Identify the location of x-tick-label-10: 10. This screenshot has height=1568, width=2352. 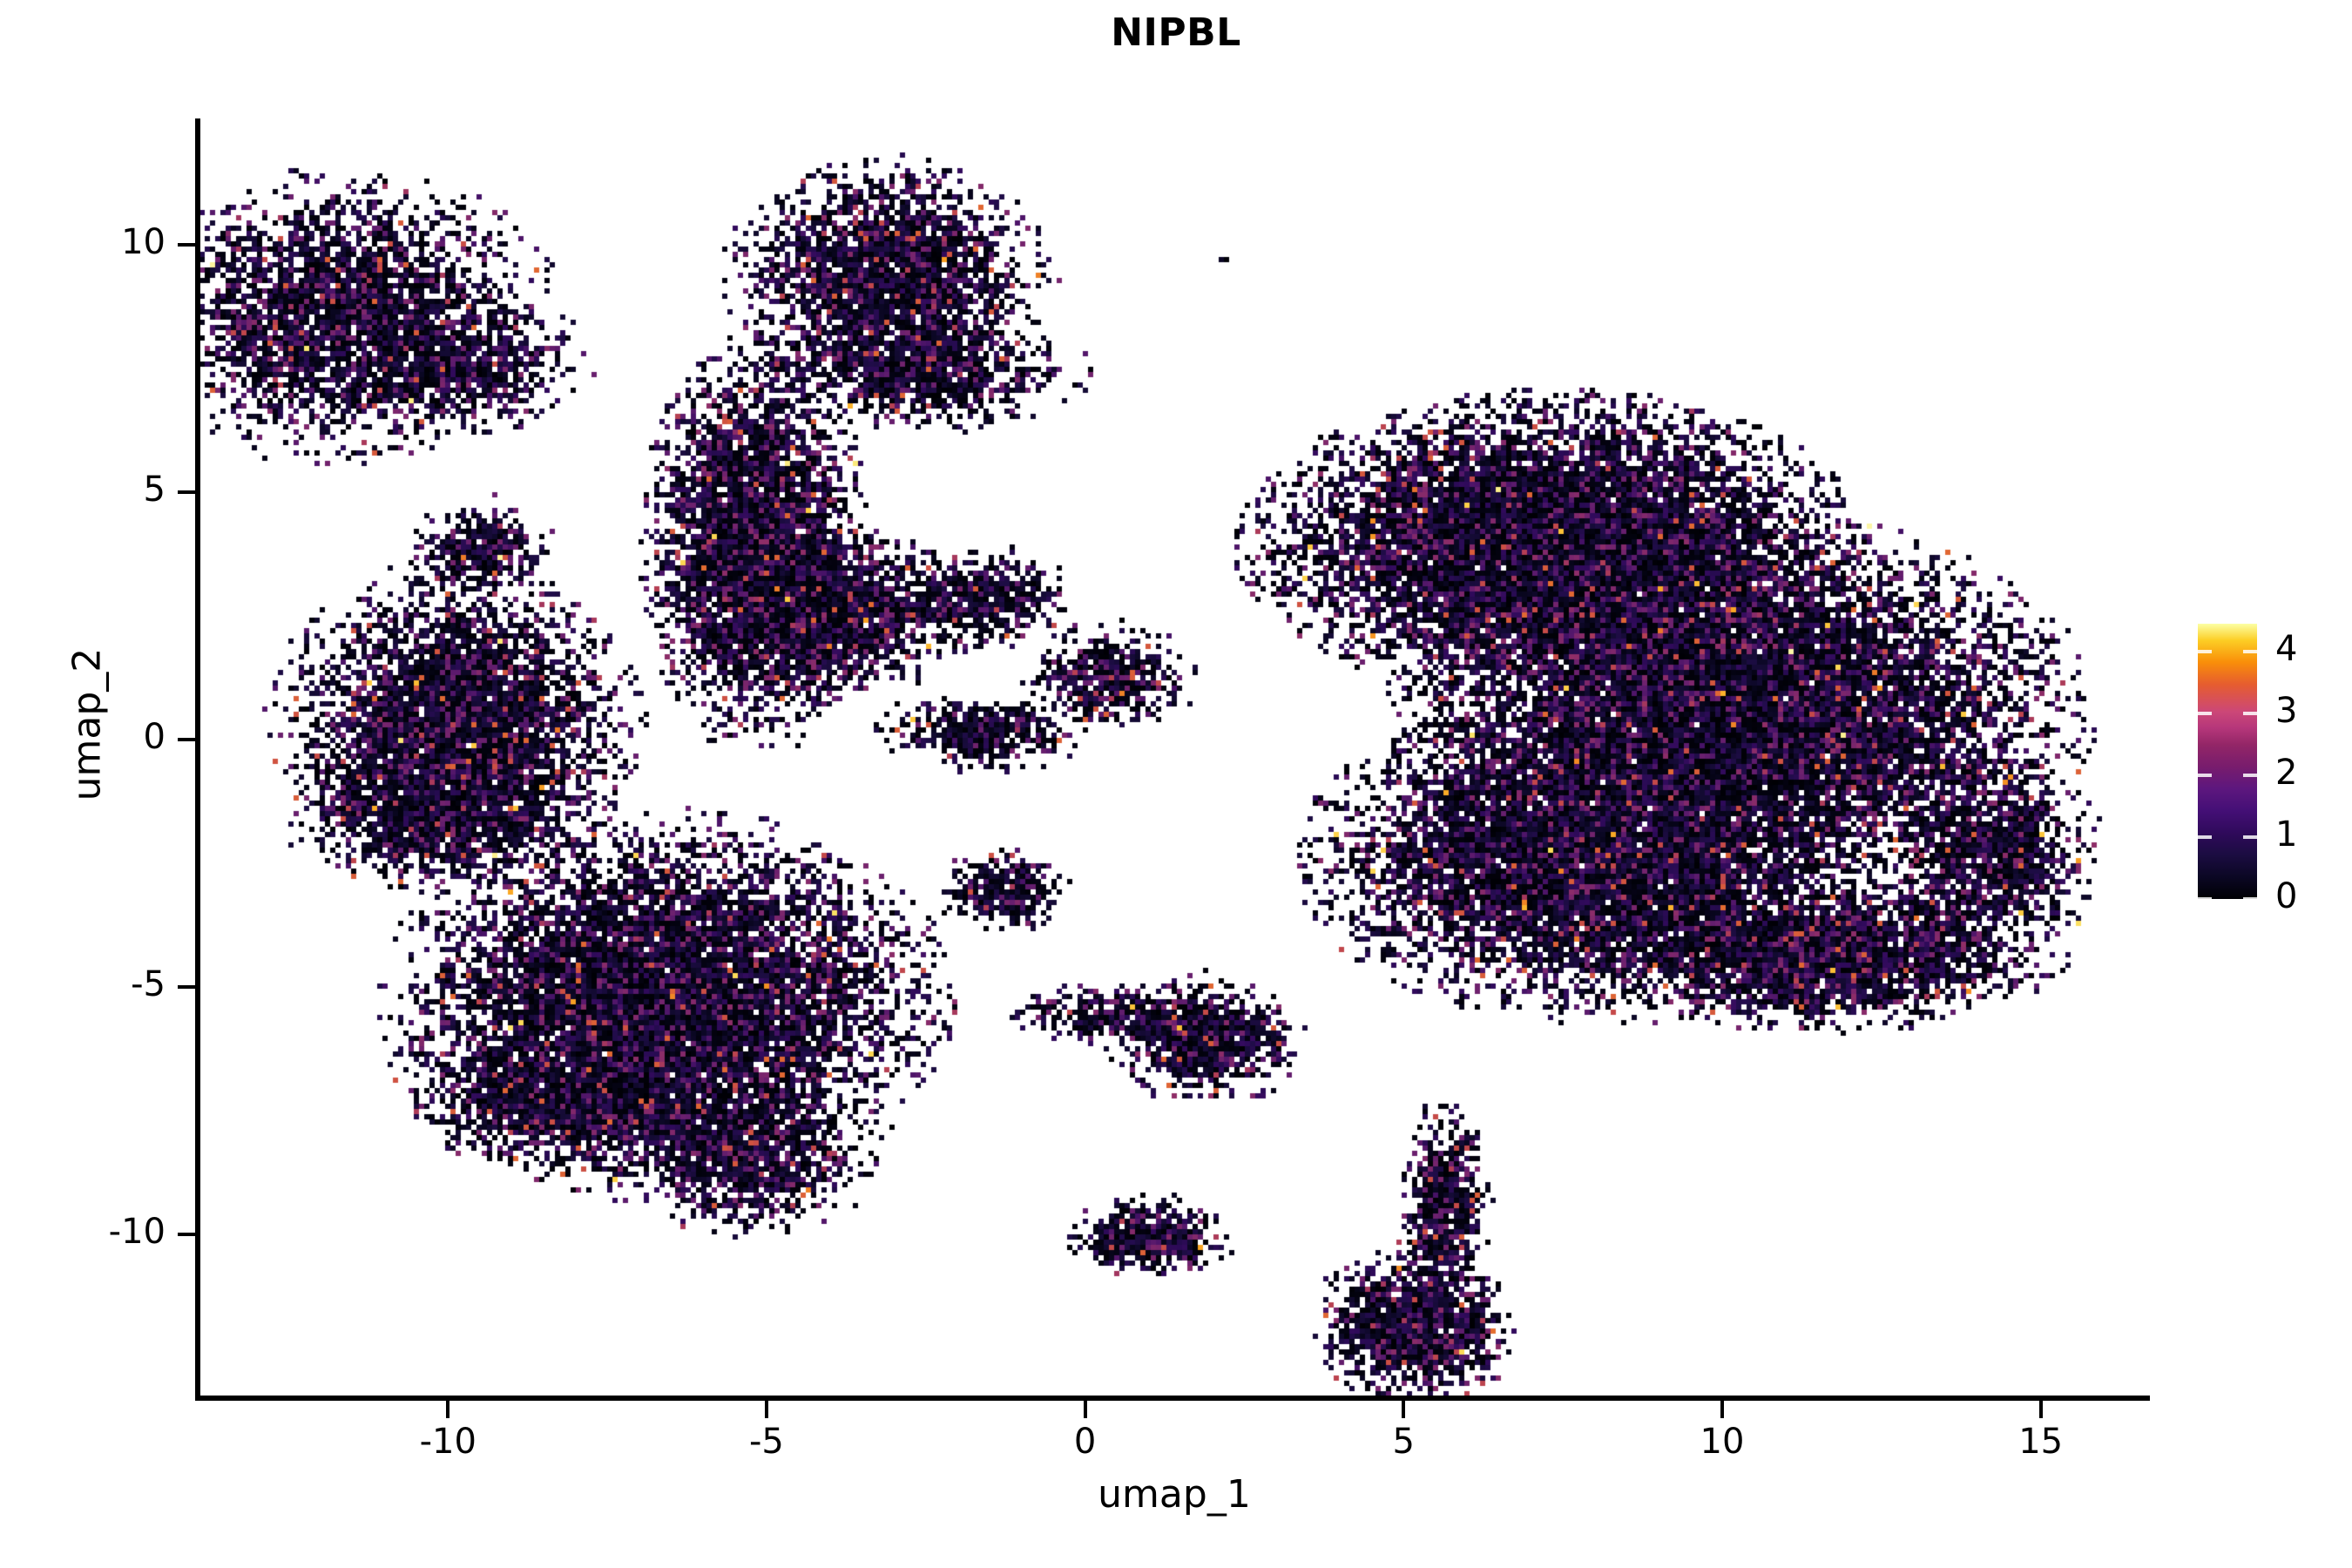
(1723, 1442).